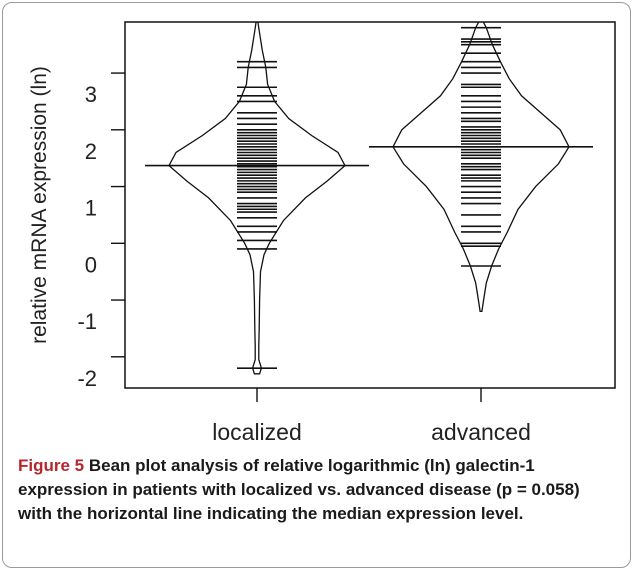 This screenshot has width=637, height=574. Describe the element at coordinates (39, 205) in the screenshot. I see `y-axis-label: relative mRNA expression (ln)` at that location.